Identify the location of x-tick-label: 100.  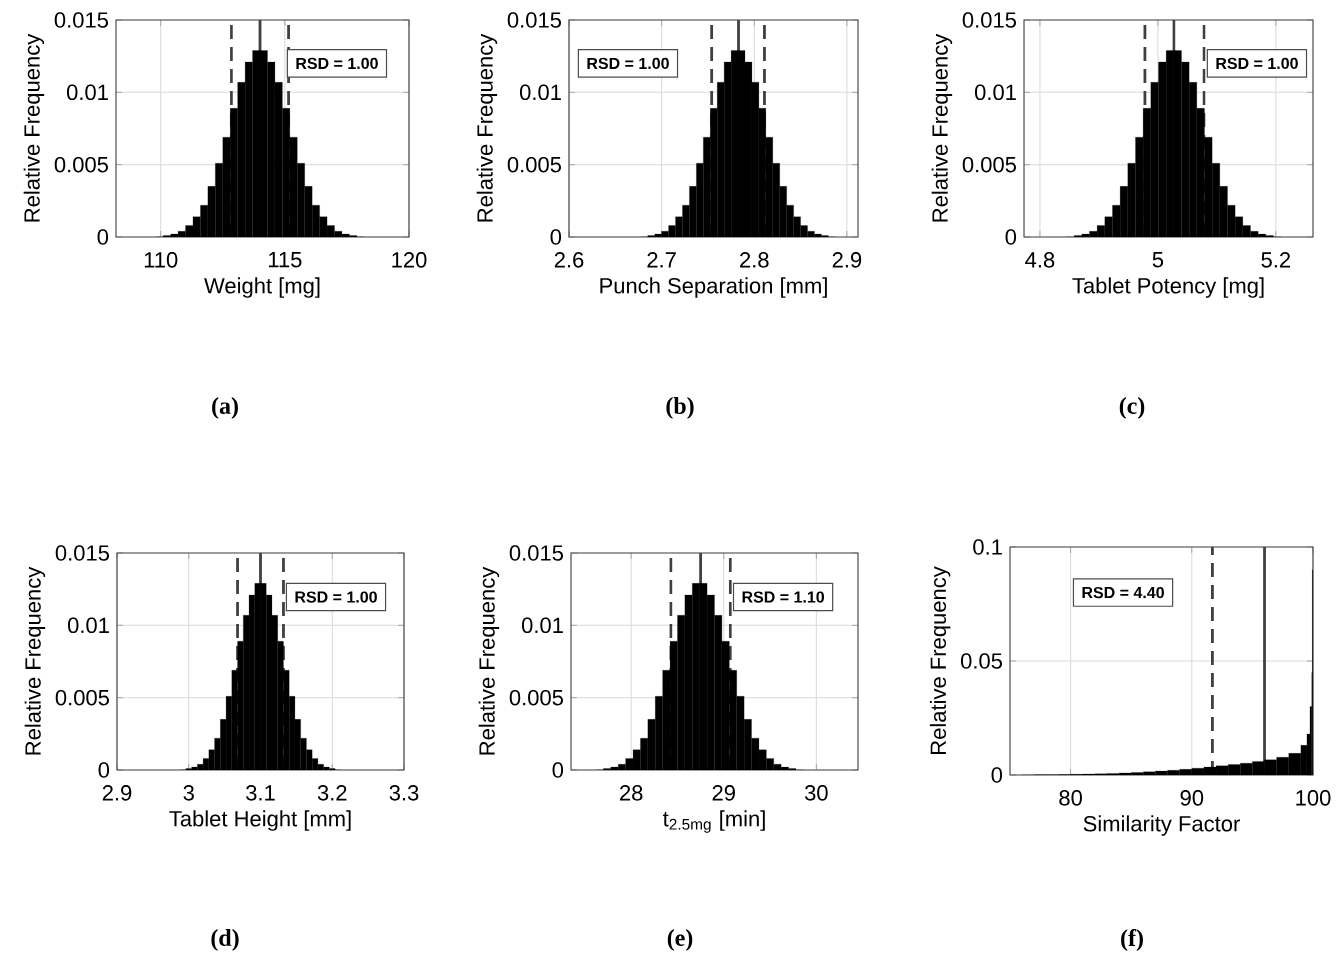
(1313, 798).